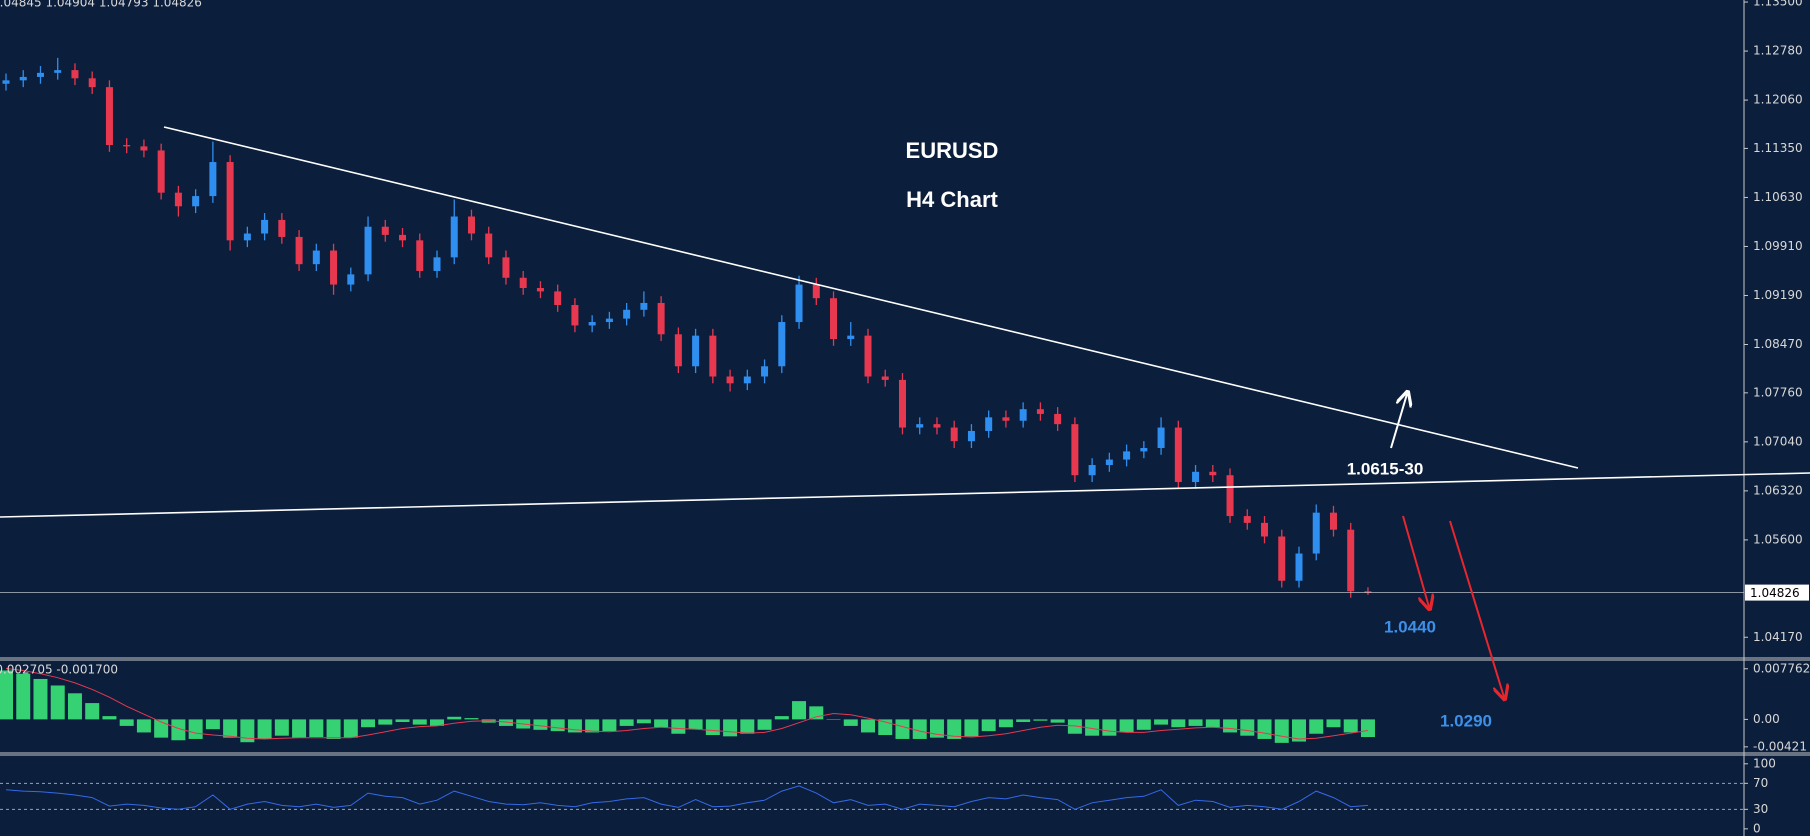 This screenshot has width=1810, height=836. Describe the element at coordinates (1757, 828) in the screenshot. I see `y-tick-label: 0` at that location.